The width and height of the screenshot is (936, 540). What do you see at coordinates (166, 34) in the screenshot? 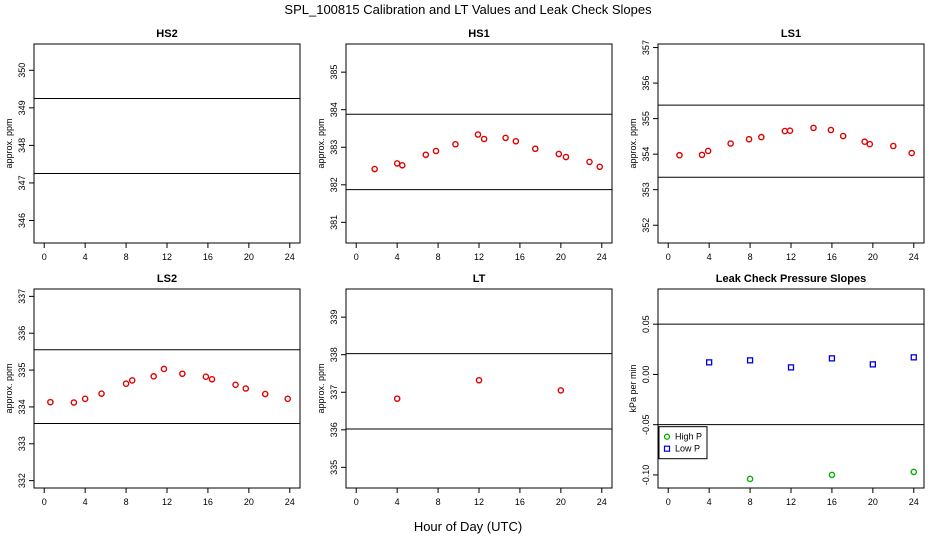
I see `panel-title: HS2` at bounding box center [166, 34].